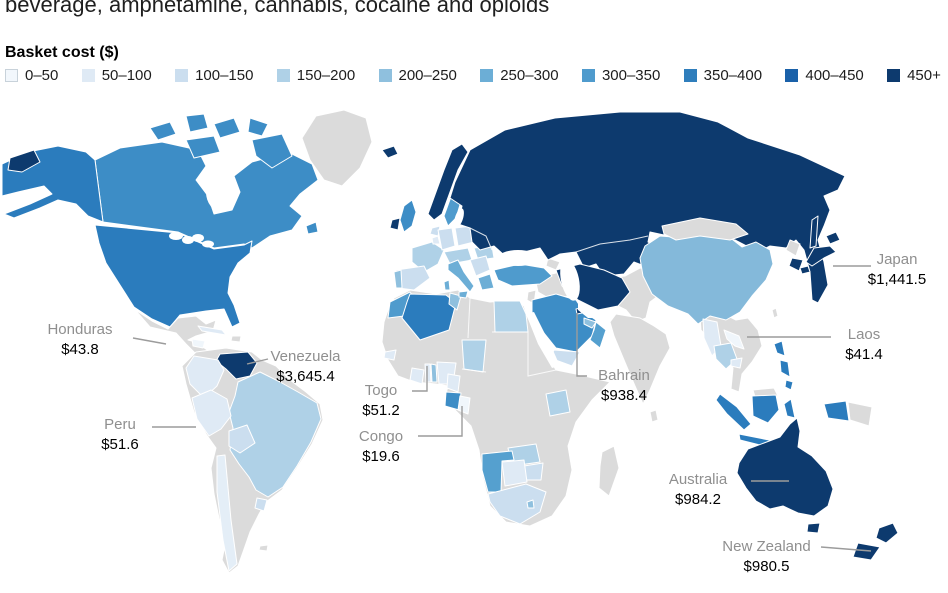 The height and width of the screenshot is (593, 948). Describe the element at coordinates (834, 75) in the screenshot. I see `legend-label: 400–450` at that location.